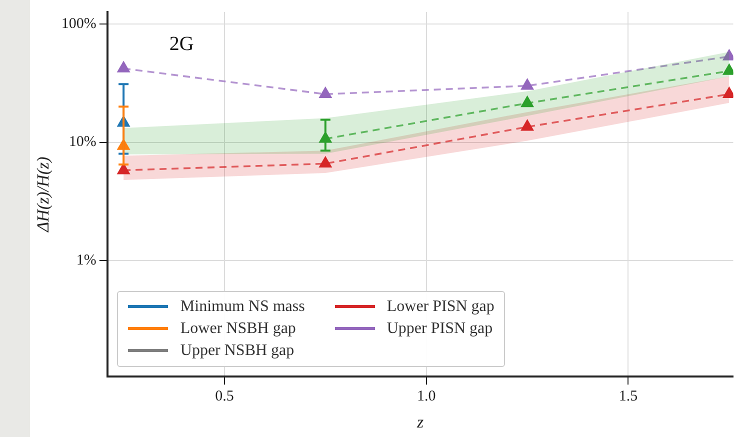 Image resolution: width=741 pixels, height=437 pixels. I want to click on legend-label: Minimum NS mass, so click(242, 307).